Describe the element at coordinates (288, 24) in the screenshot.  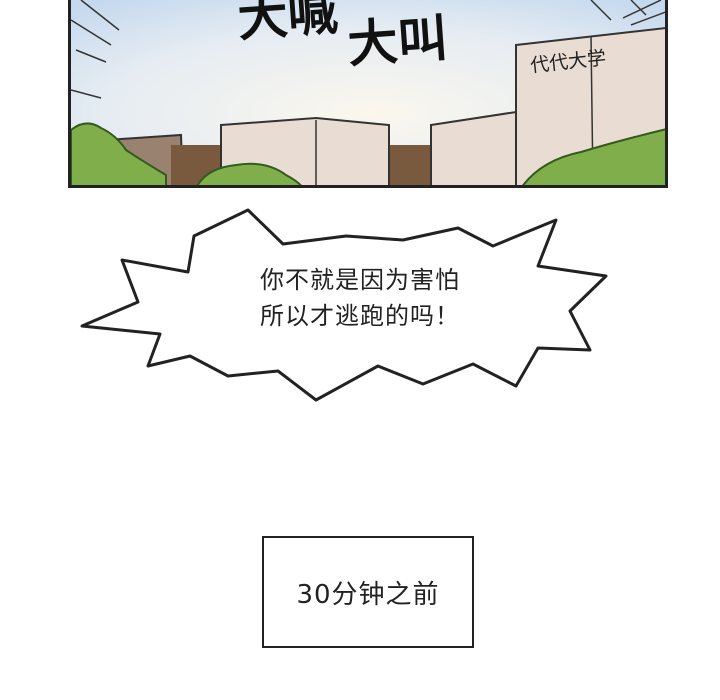
I see `sfx-text-1: 大喊` at that location.